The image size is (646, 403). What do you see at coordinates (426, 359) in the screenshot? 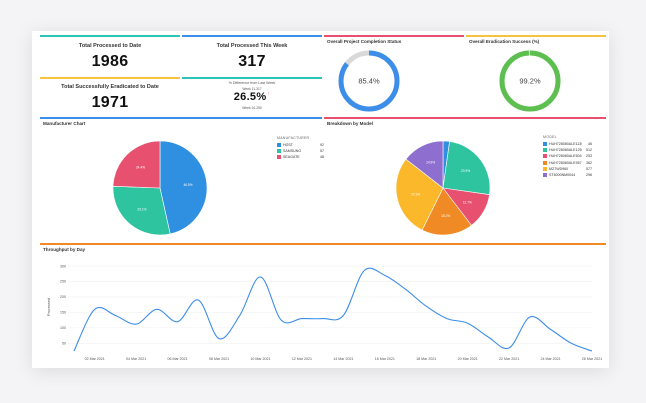
I see `x-tick-label: 18 Mar 2021` at bounding box center [426, 359].